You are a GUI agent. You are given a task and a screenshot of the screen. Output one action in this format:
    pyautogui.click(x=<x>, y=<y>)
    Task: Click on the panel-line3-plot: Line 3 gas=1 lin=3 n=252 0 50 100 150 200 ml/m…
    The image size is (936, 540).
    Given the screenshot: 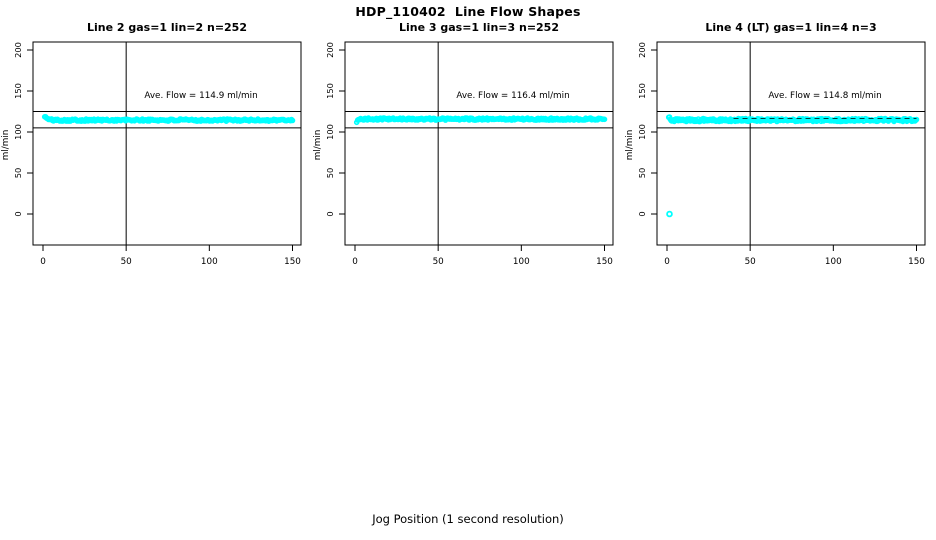 What is the action you would take?
    pyautogui.click(x=463, y=144)
    